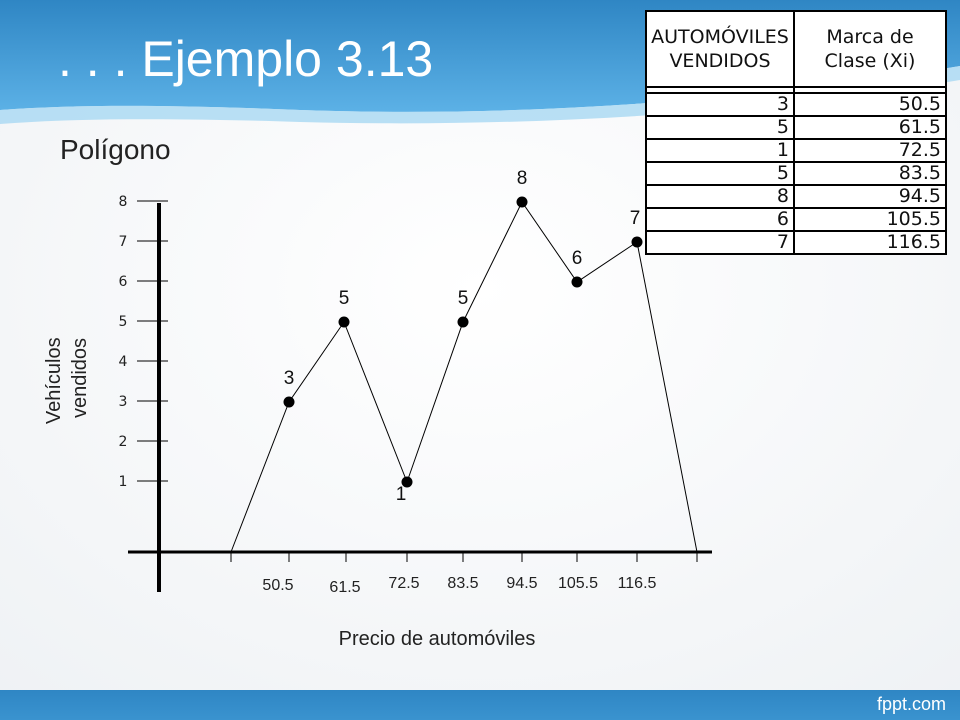 The width and height of the screenshot is (960, 720). Describe the element at coordinates (720, 242) in the screenshot. I see `cell-autos-vendidos: 7` at that location.